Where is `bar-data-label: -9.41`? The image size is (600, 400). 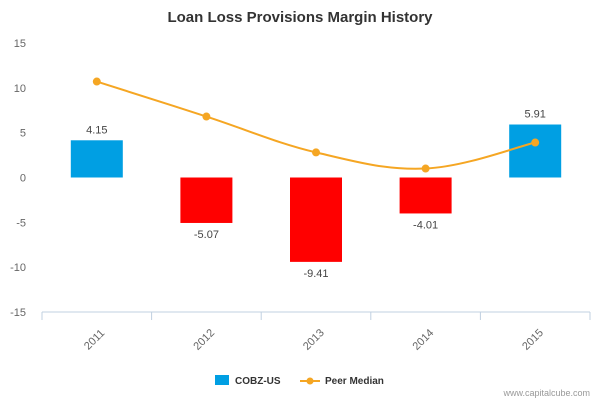
bar-data-label: -9.41 is located at coordinates (315, 274).